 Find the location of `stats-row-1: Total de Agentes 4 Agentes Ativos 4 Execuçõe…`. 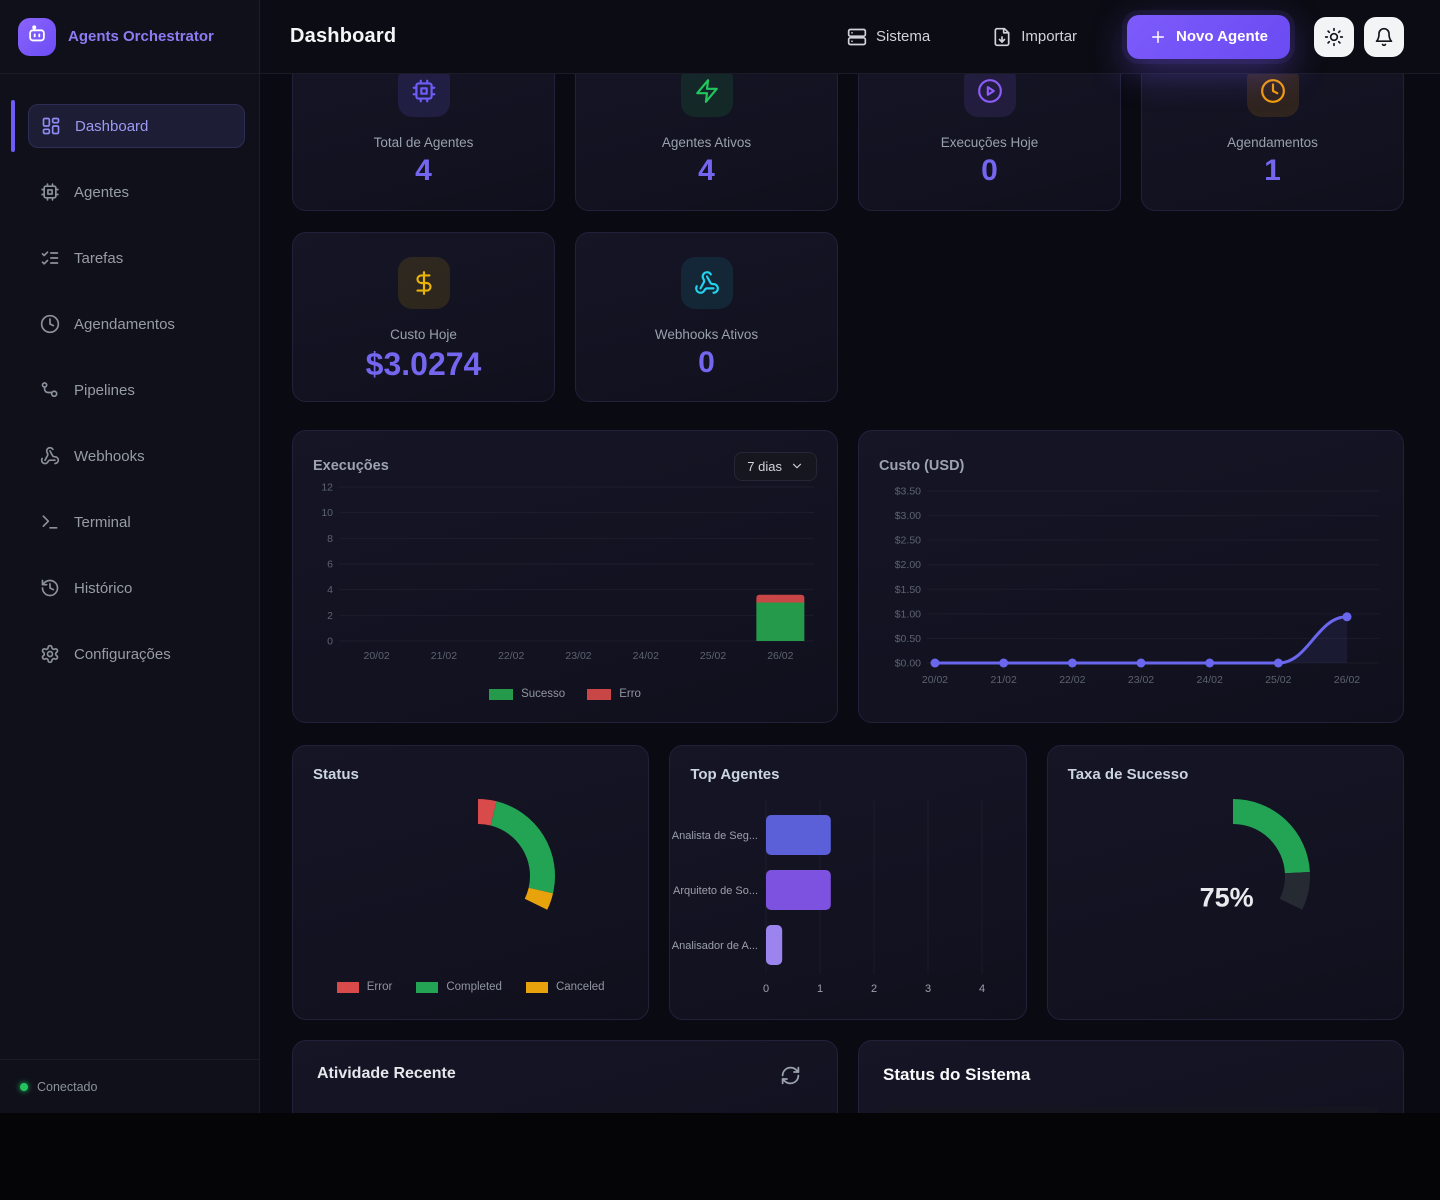

stats-row-1: Total de Agentes 4 Agentes Ativos 4 Execuçõe… is located at coordinates (848, 142).